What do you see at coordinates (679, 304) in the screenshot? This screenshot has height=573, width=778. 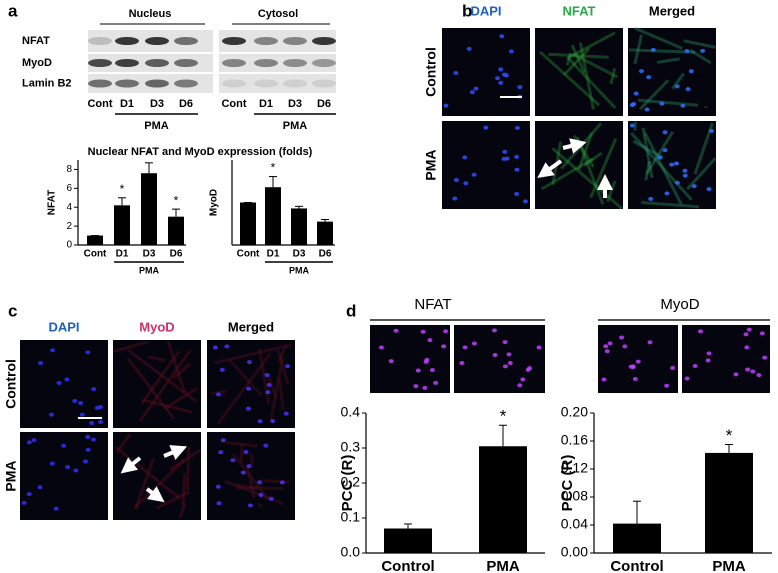 I see `column-header: MyoD` at bounding box center [679, 304].